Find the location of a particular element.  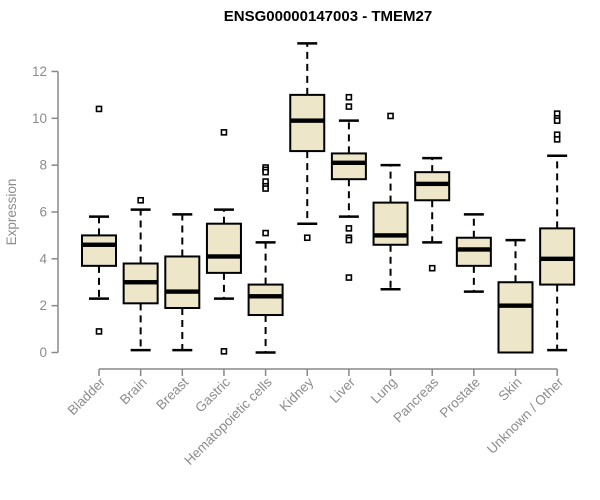

boxplot-gastric is located at coordinates (223, 242).